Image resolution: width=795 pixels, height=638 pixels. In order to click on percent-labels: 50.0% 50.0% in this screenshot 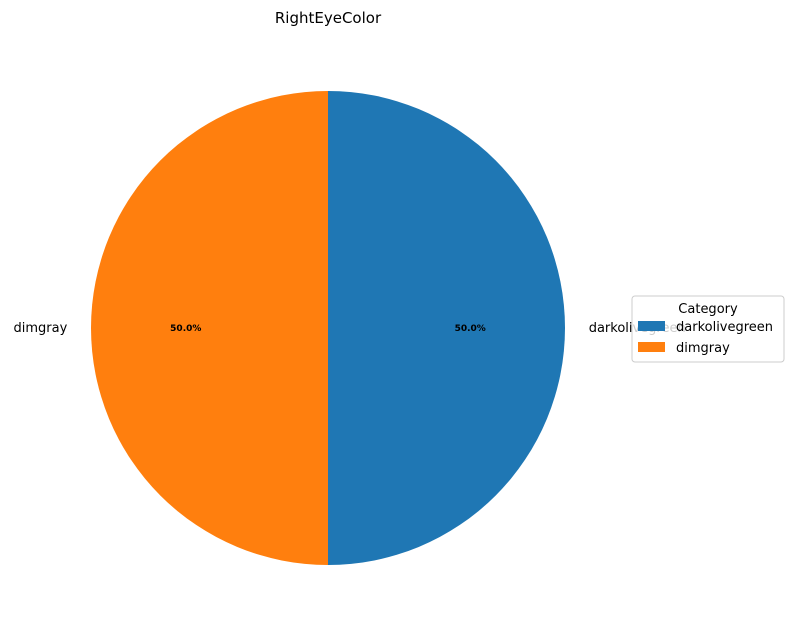, I will do `click(328, 329)`.